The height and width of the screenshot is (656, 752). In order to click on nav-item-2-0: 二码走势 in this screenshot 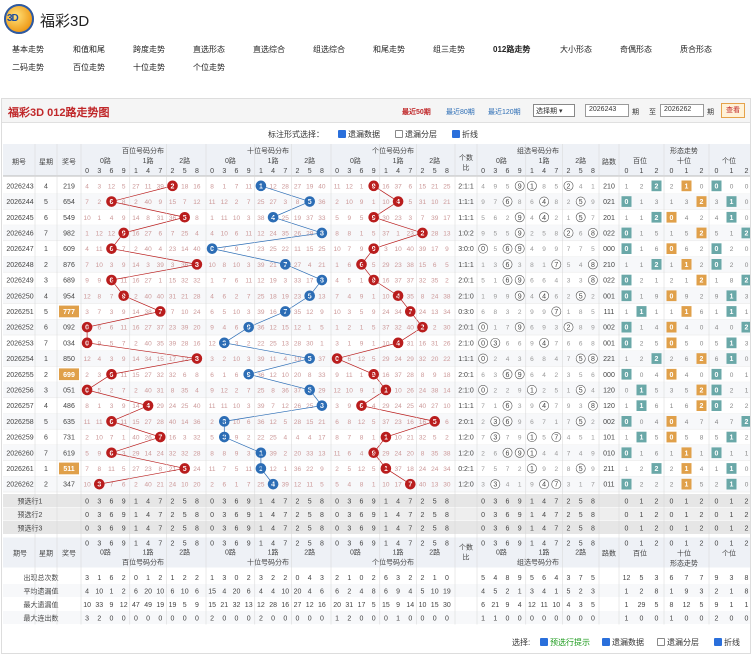, I will do `click(28, 67)`.